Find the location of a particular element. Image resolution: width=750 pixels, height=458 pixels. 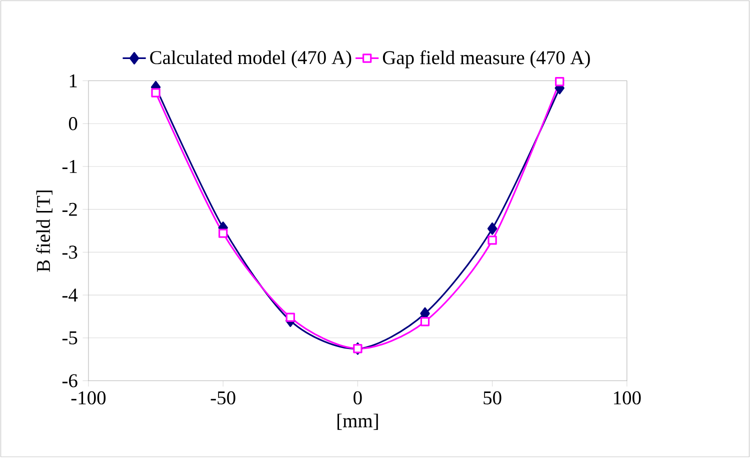

legend-label: Gap field measure (470 A) is located at coordinates (486, 59).